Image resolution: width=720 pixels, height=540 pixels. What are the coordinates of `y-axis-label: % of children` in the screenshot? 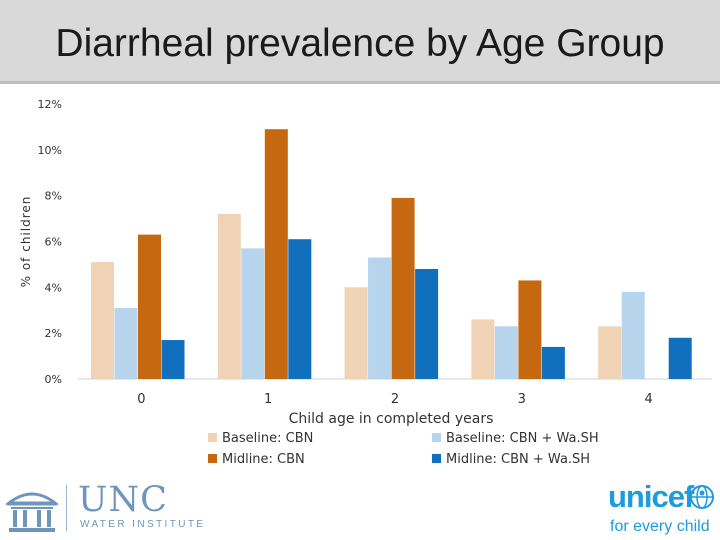 It's located at (26, 242).